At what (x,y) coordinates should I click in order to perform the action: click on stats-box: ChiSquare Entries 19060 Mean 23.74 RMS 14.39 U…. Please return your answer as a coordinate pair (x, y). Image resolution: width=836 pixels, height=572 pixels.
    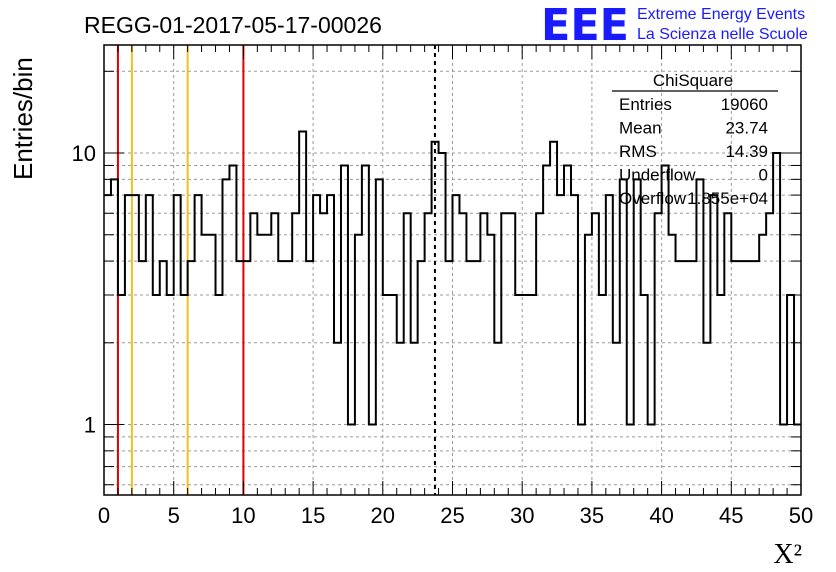
    Looking at the image, I should click on (695, 139).